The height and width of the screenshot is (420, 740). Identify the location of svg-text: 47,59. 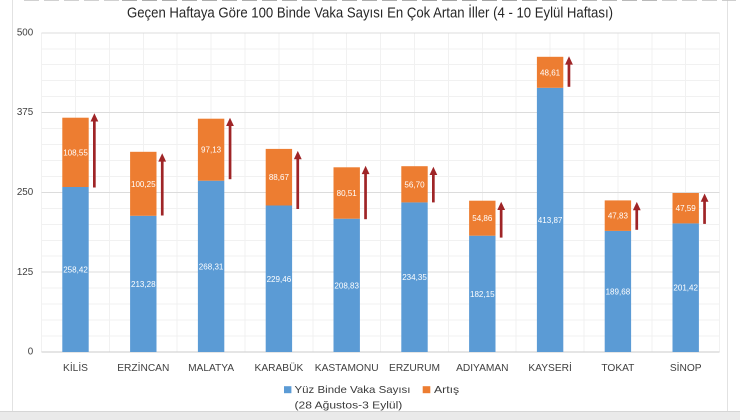
(686, 208).